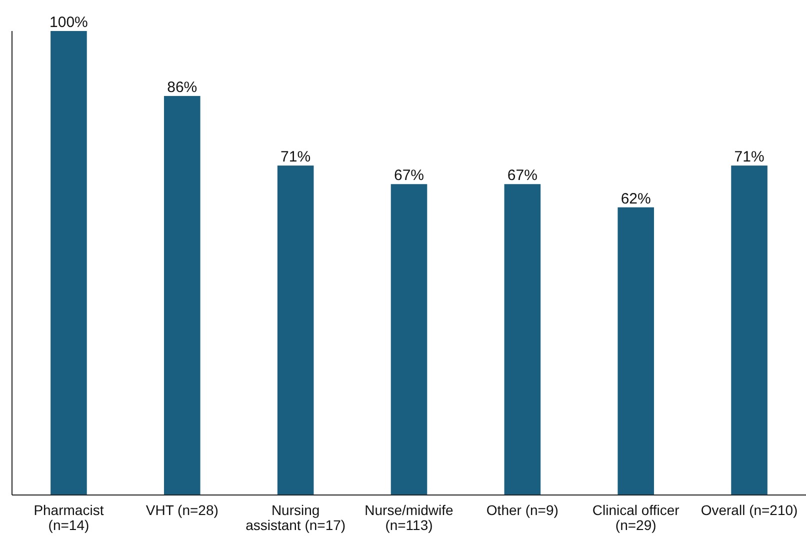 This screenshot has width=806, height=550. Describe the element at coordinates (69, 517) in the screenshot. I see `x-tick-label: Pharmacist (n=14)` at that location.